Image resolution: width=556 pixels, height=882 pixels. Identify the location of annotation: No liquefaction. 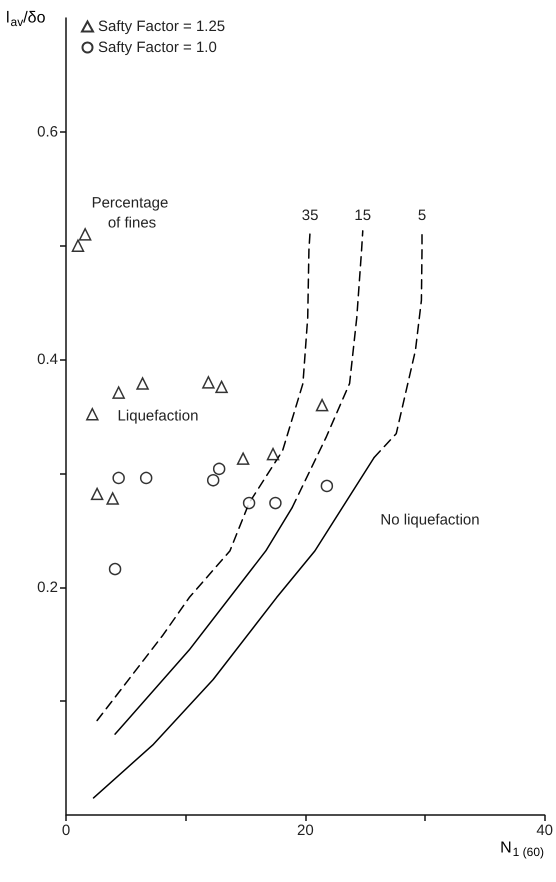
(430, 520).